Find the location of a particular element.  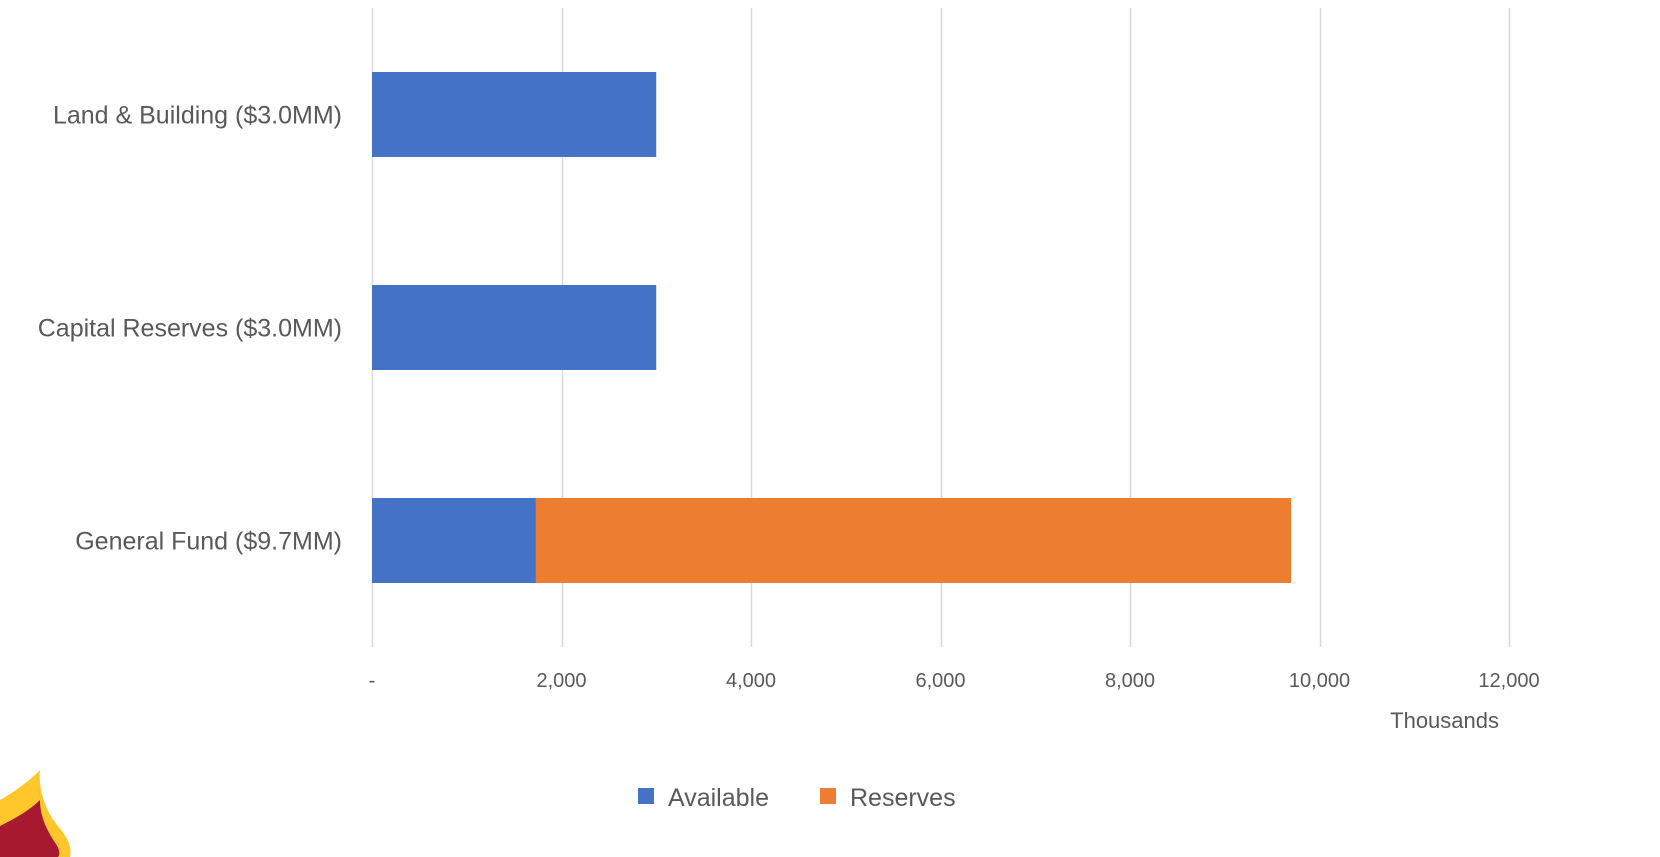

category-label: General Fund ($9.7MM) is located at coordinates (208, 542).